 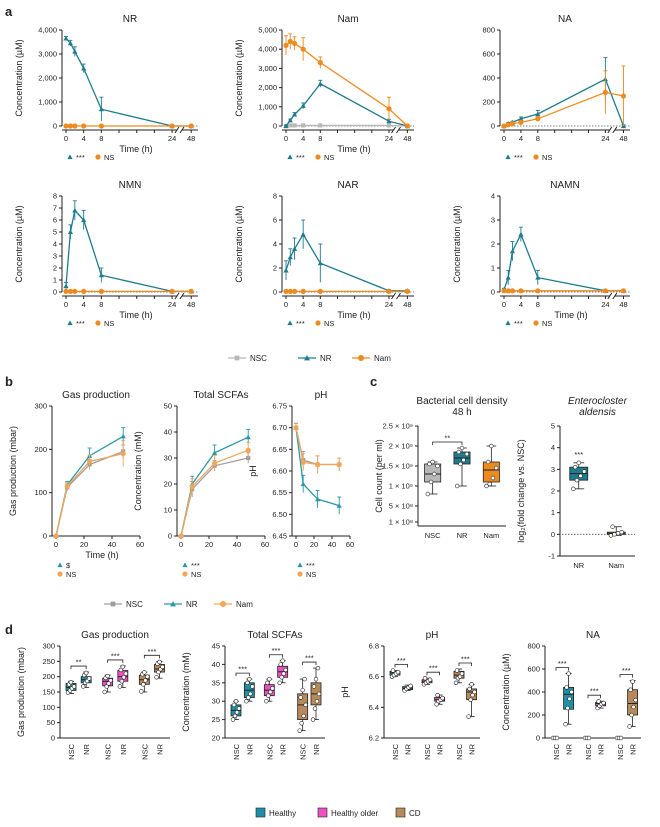 What do you see at coordinates (553, 491) in the screenshot?
I see `y-tick-label: 2` at bounding box center [553, 491].